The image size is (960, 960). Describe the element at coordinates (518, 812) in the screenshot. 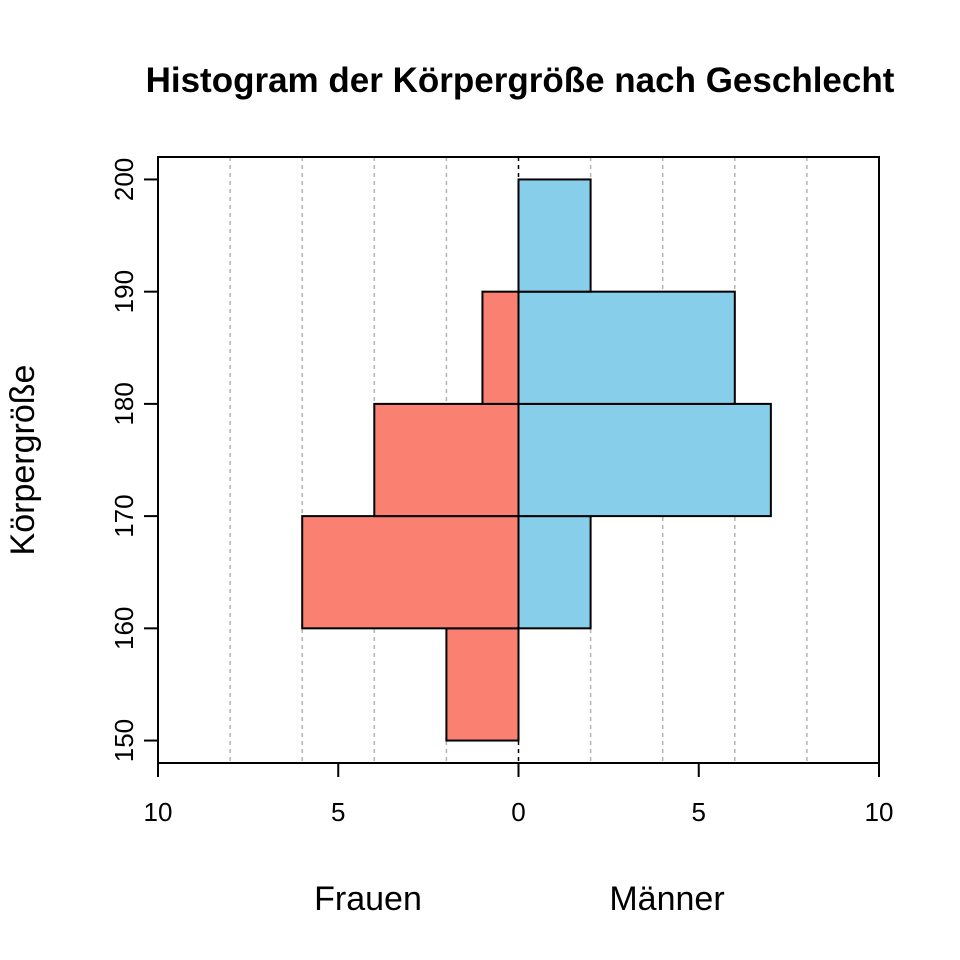

I see `x-tick-label: 0` at that location.